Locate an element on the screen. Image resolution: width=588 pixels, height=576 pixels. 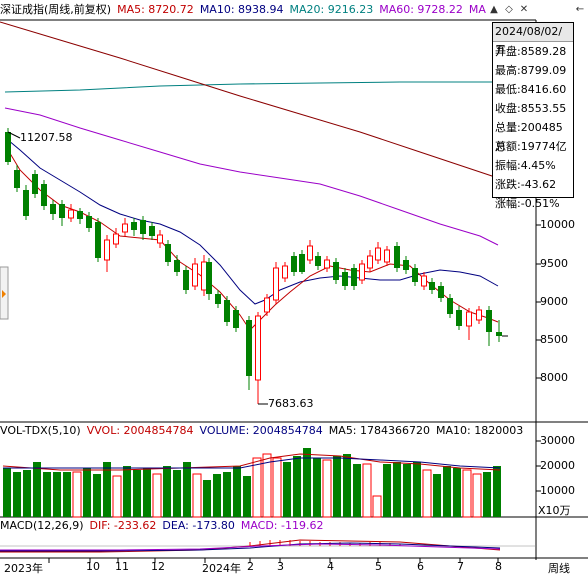
price-axis-label: 10000 is located at coordinates (557, 224).